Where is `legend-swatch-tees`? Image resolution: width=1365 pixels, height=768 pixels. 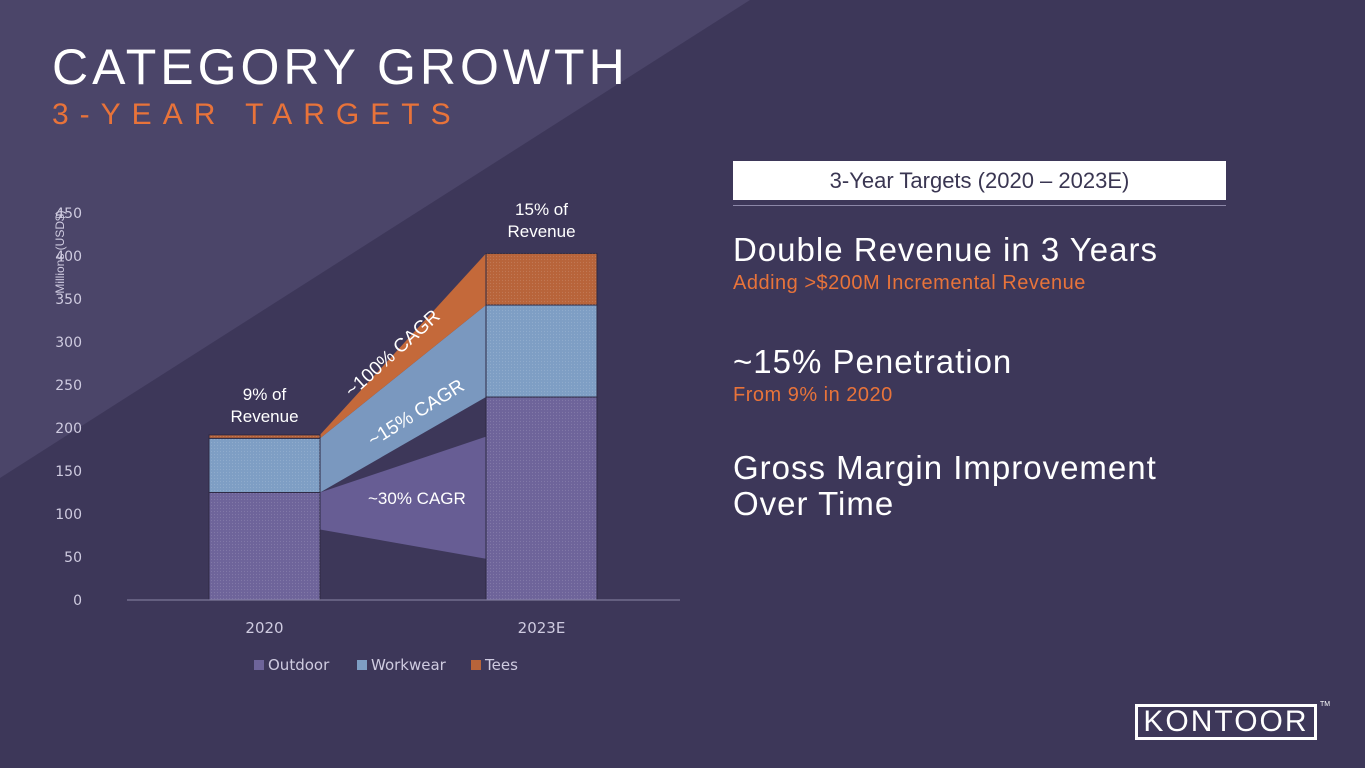
legend-swatch-tees is located at coordinates (476, 665).